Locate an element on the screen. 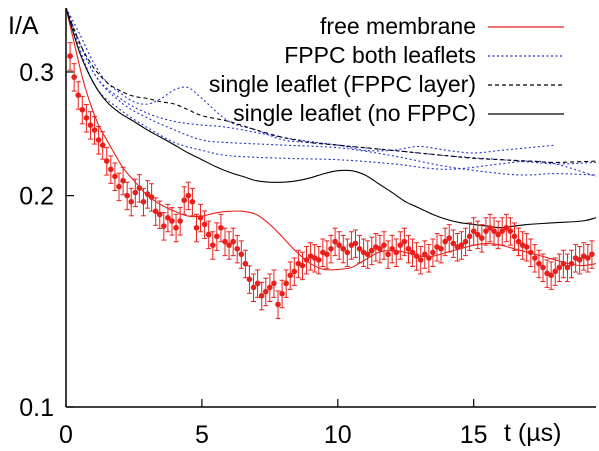 This screenshot has height=451, width=599. x-tick-label: 5 is located at coordinates (202, 435).